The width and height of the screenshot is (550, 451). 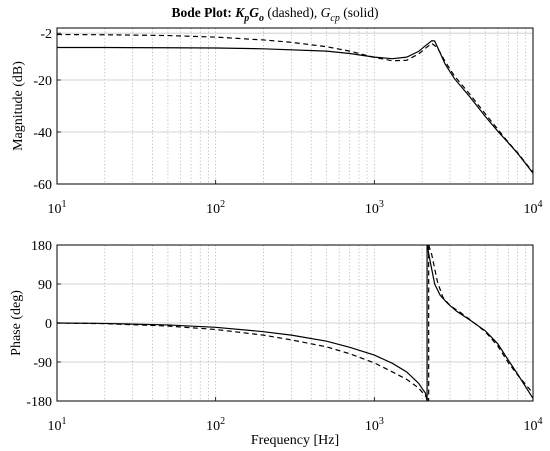 I want to click on y-tick-label: -40, so click(x=42, y=133).